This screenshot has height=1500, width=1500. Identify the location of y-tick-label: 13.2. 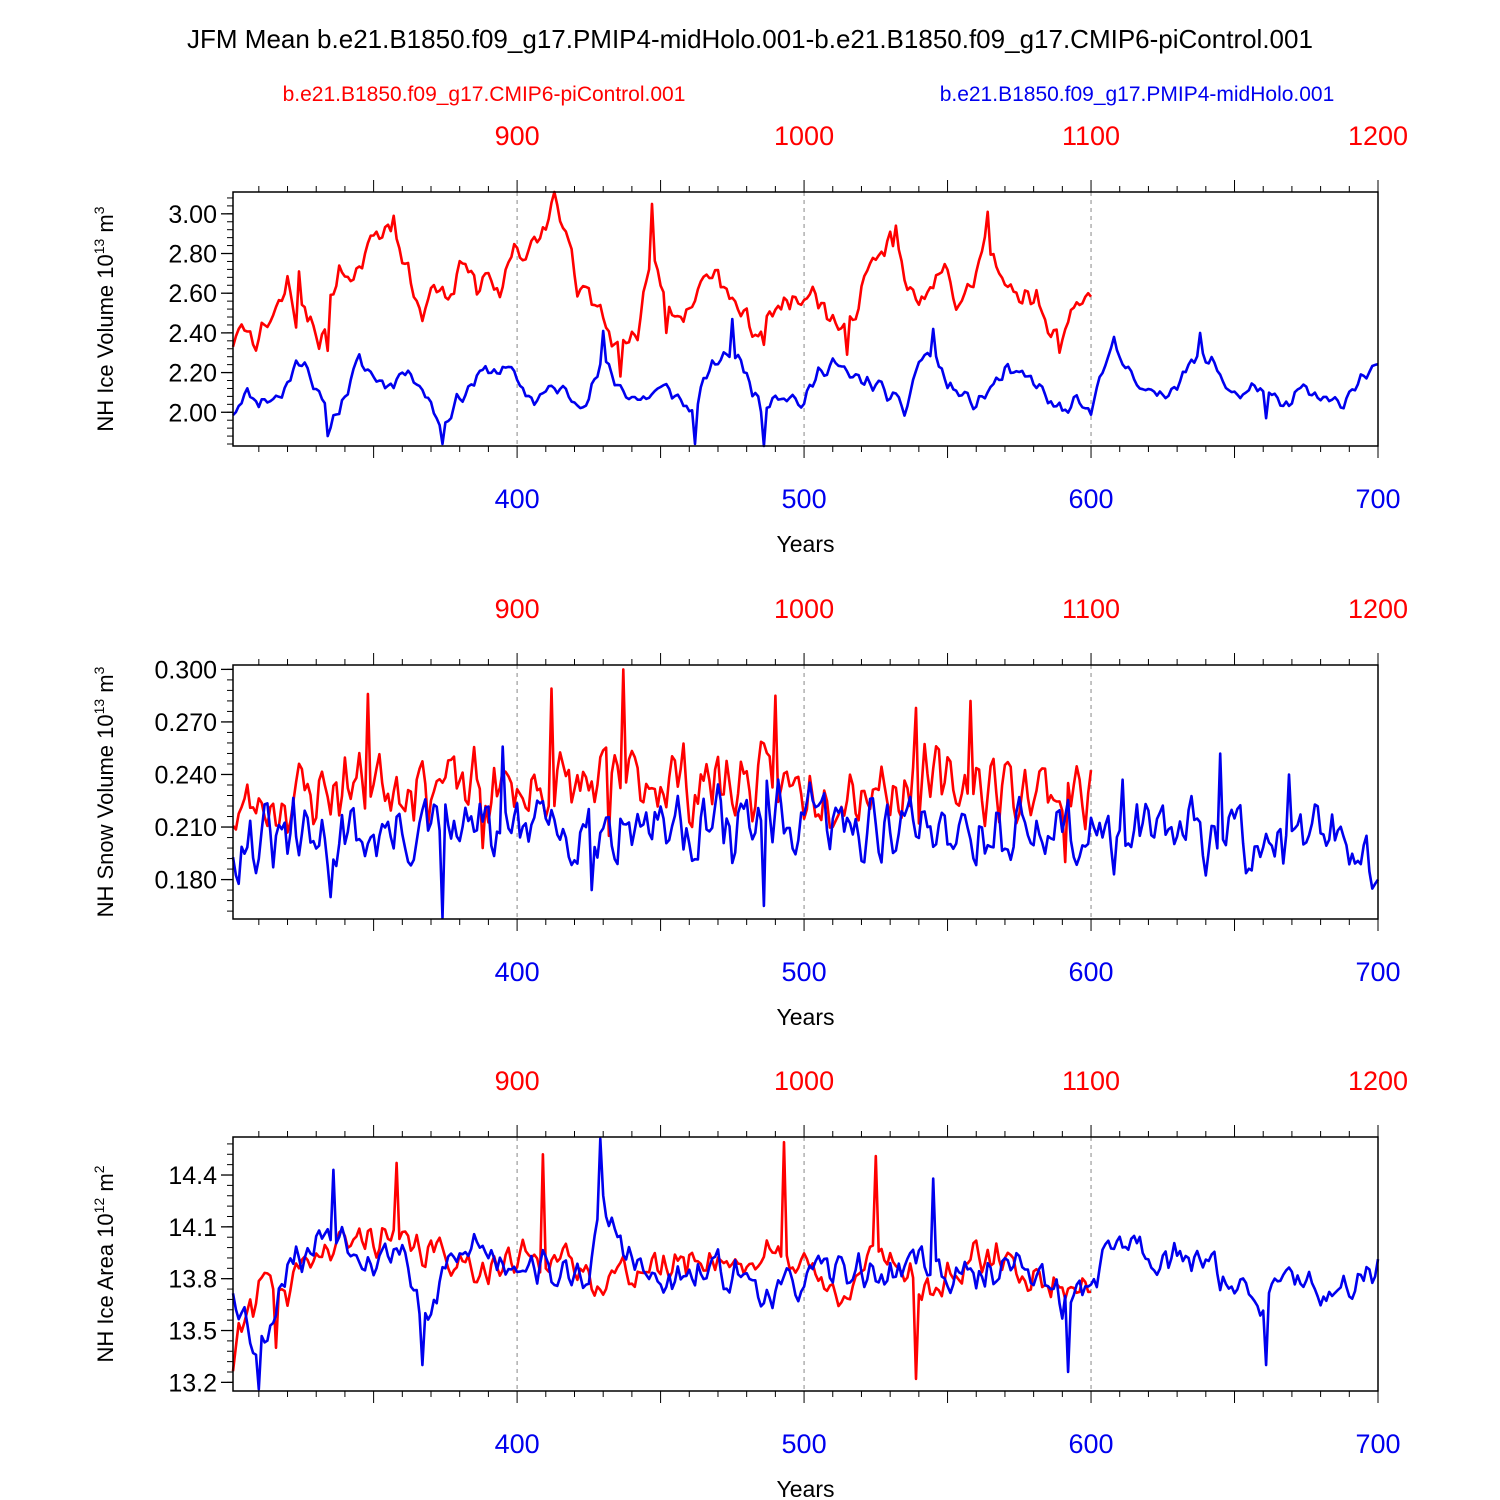
(192, 1383).